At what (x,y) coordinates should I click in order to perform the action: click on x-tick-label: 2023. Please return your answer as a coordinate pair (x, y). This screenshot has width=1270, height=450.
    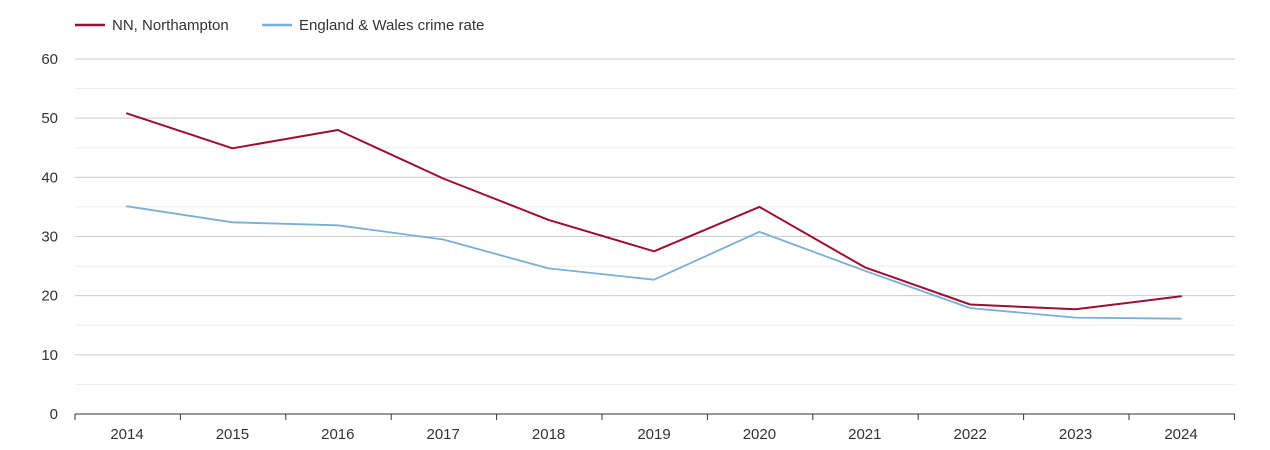
    Looking at the image, I should click on (1075, 434).